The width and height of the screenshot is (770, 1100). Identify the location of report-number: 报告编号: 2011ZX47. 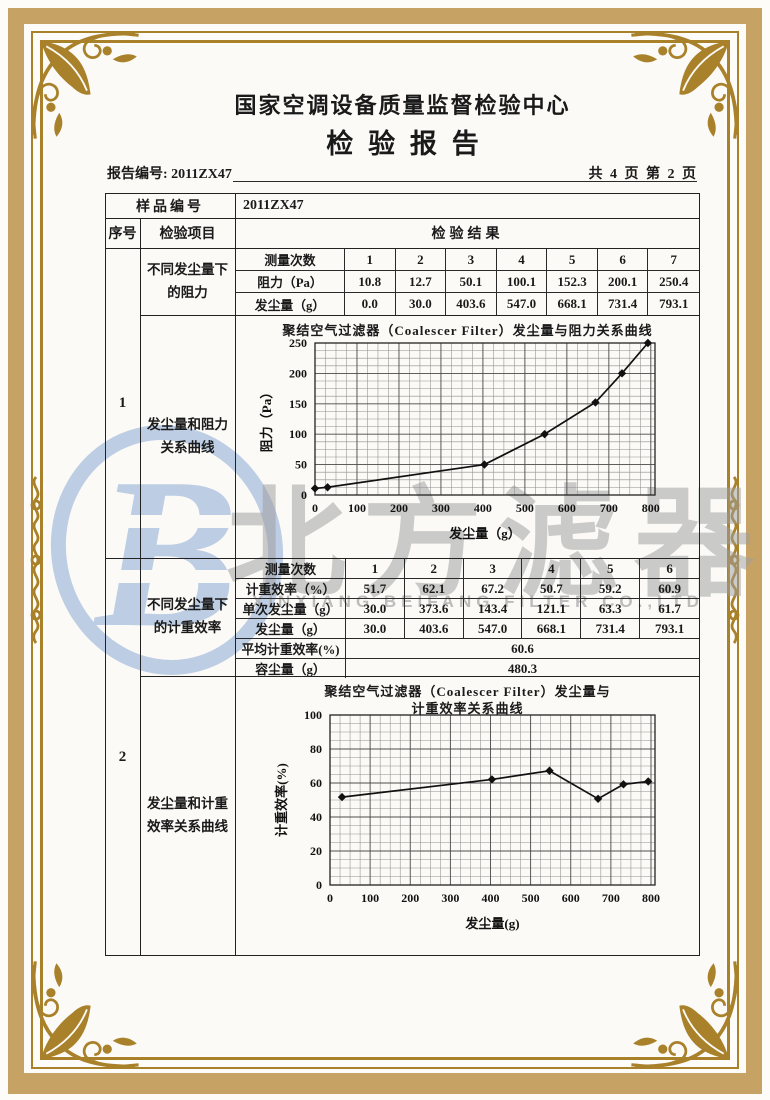
(169, 174).